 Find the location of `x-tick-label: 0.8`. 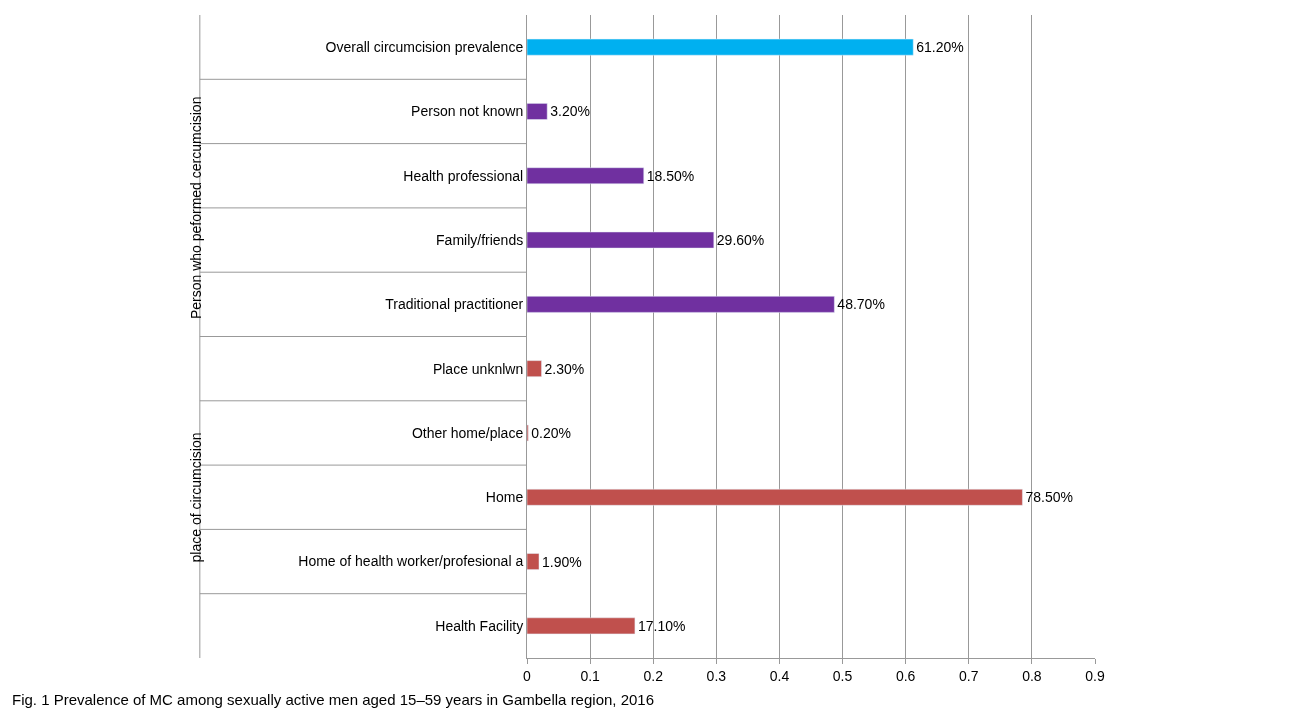

x-tick-label: 0.8 is located at coordinates (1032, 675).